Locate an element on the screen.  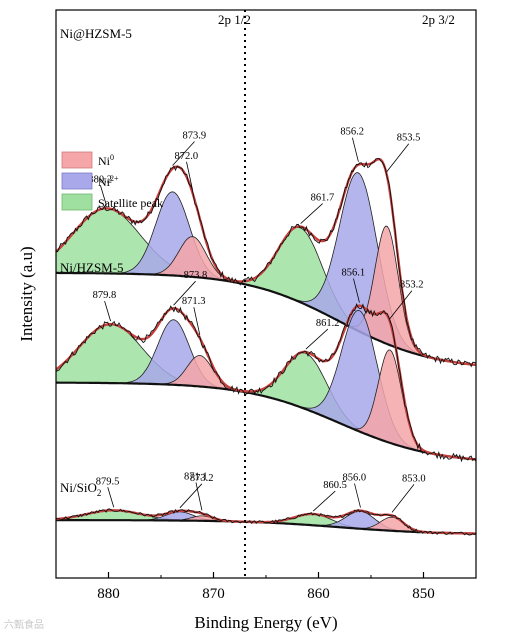
peak-label-0-2: 872.0 is located at coordinates (187, 156).